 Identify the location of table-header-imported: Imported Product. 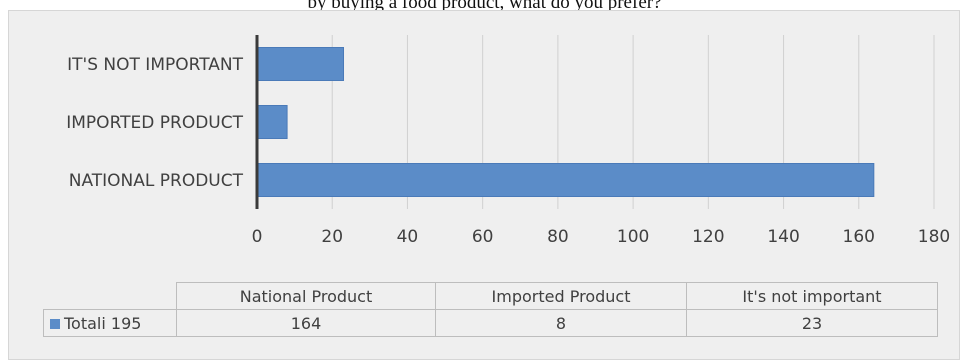
(561, 296).